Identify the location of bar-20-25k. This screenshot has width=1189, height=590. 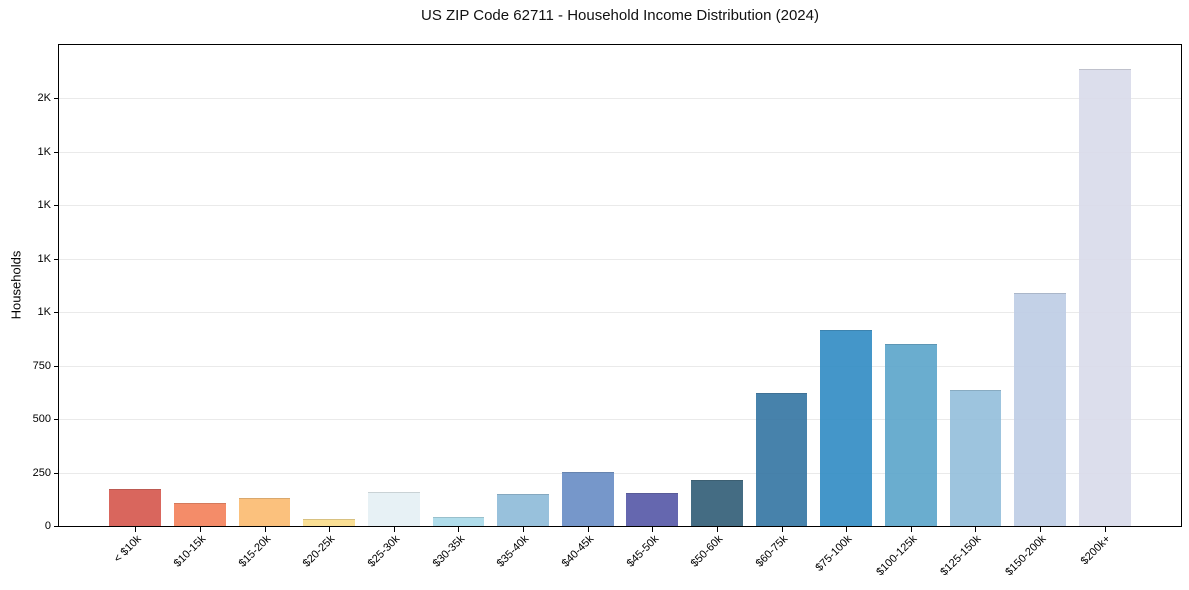
(329, 522).